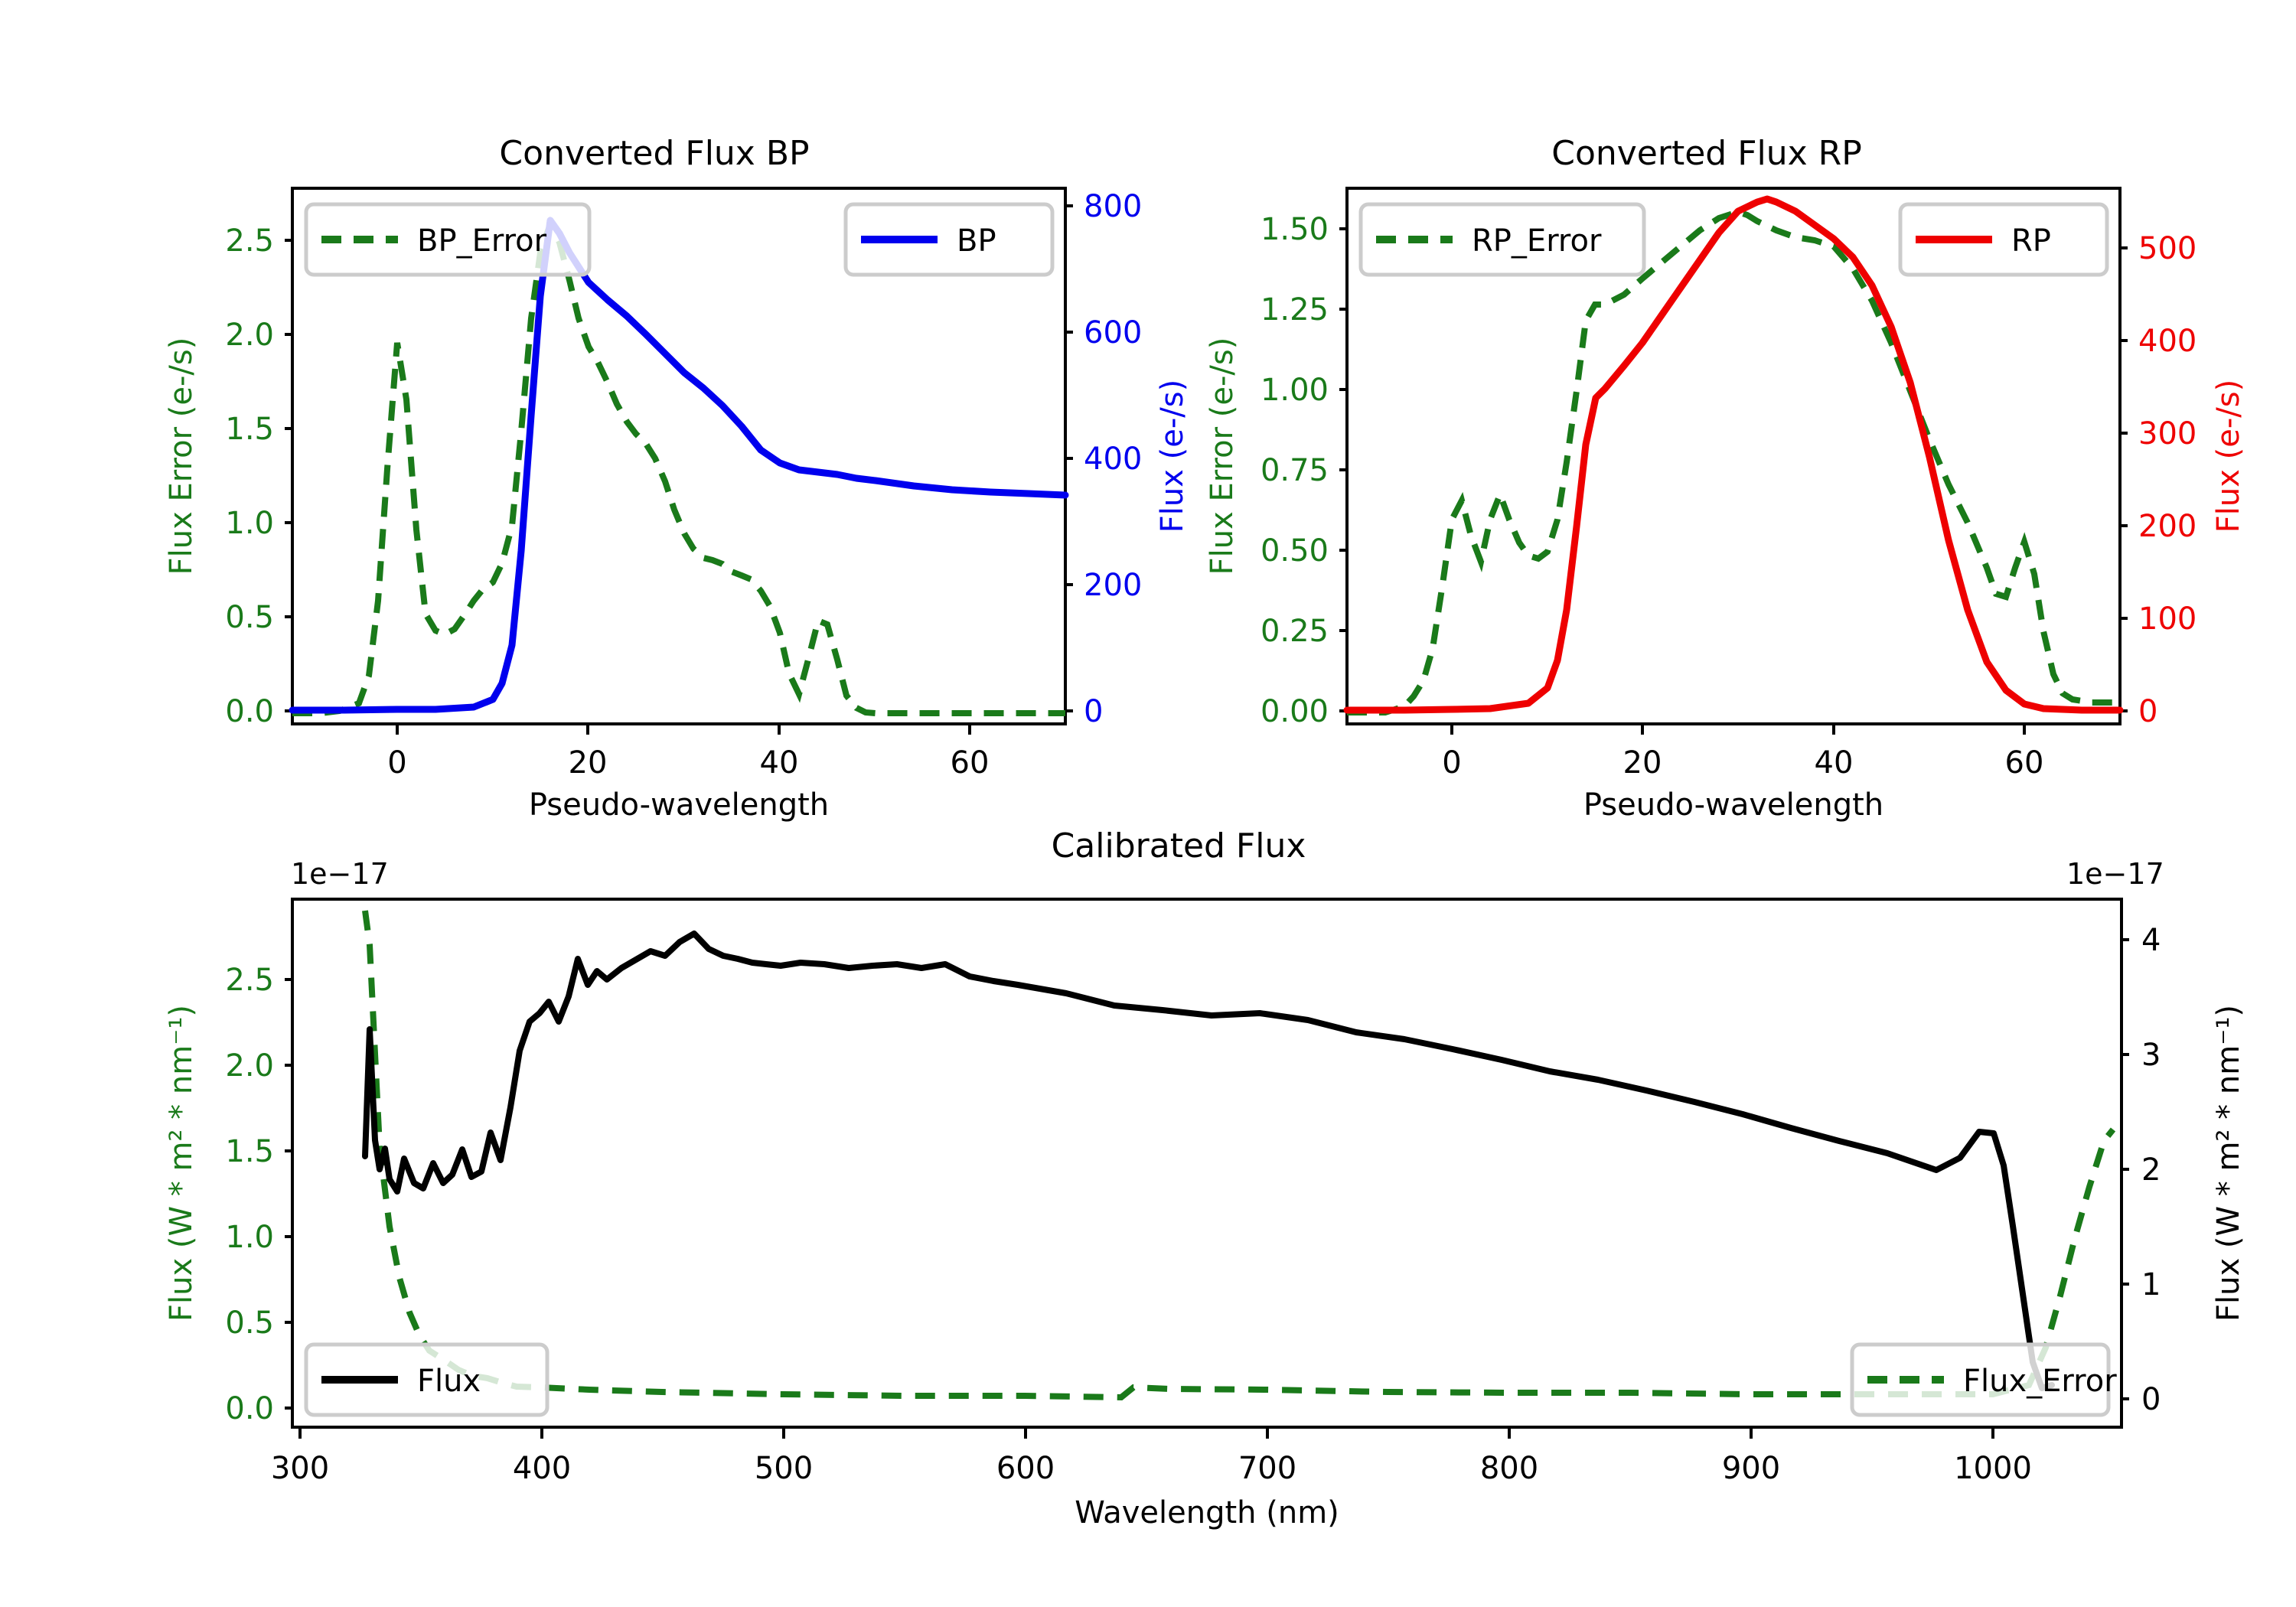 Image resolution: width=2296 pixels, height=1607 pixels. I want to click on cal-ylabel-right: Flux (W * m² * nm⁻¹), so click(2228, 1163).